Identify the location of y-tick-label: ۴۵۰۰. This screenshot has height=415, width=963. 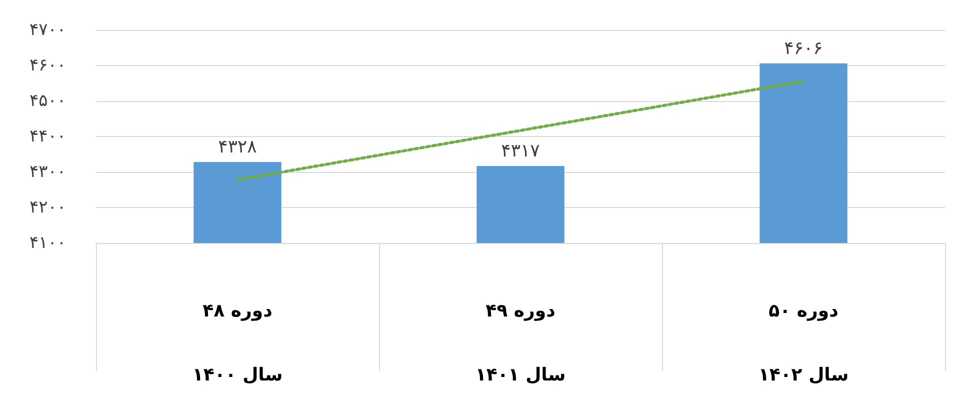
(47, 101).